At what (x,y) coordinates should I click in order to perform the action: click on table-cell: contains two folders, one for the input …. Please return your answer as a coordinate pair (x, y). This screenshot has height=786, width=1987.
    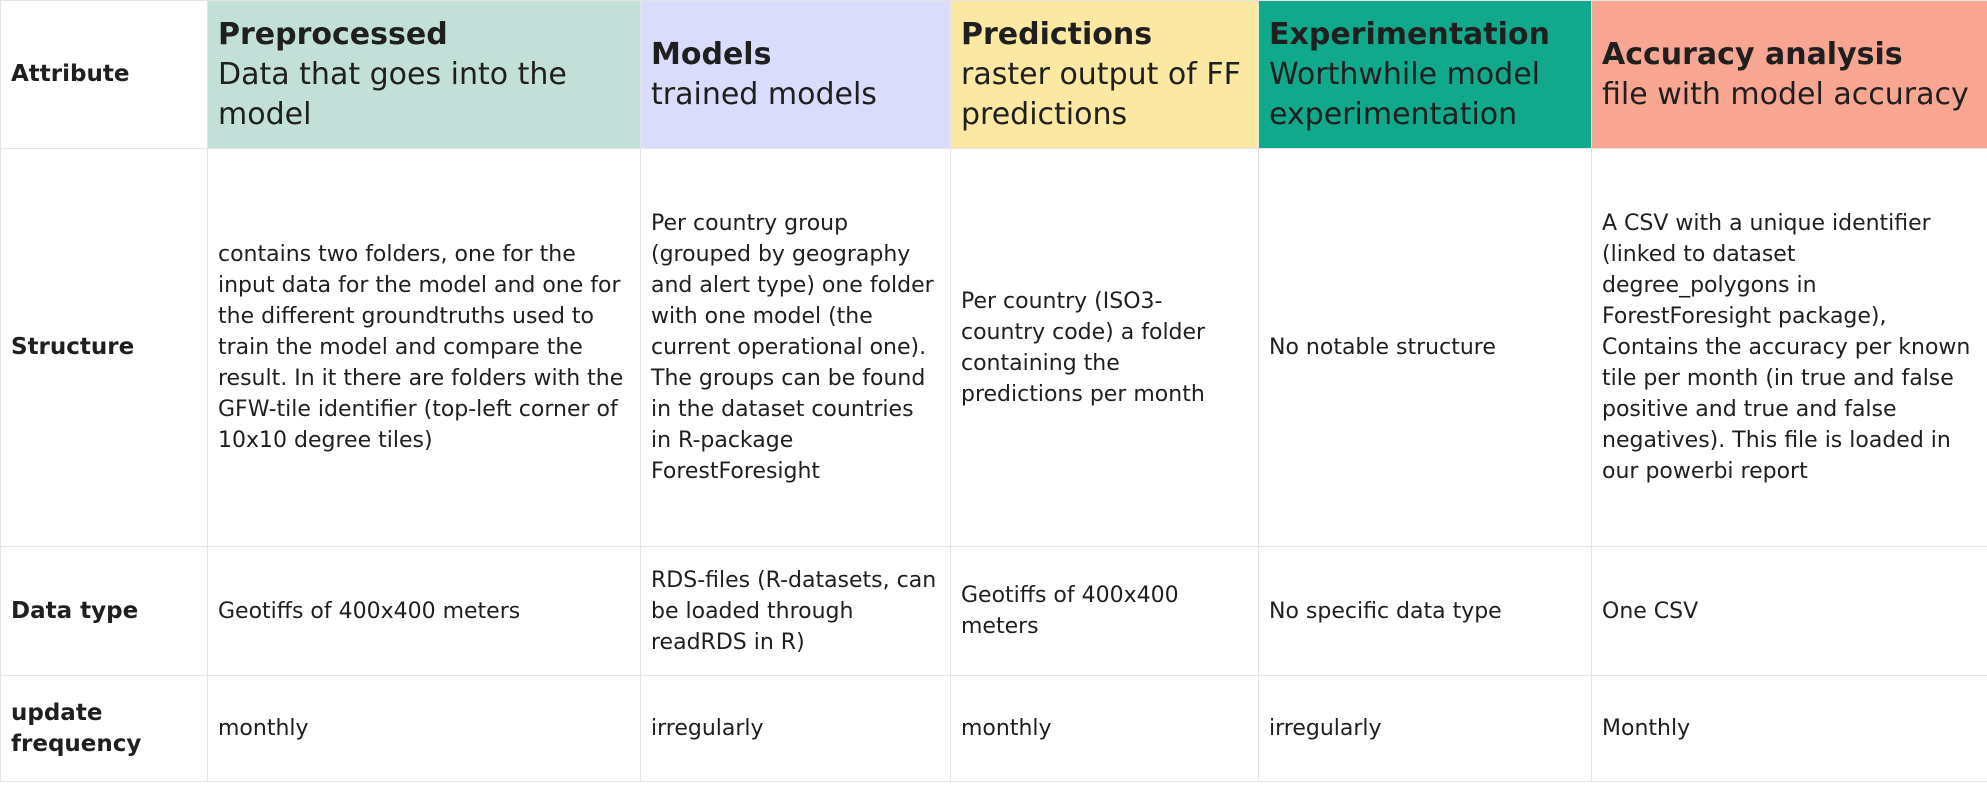
    Looking at the image, I should click on (424, 347).